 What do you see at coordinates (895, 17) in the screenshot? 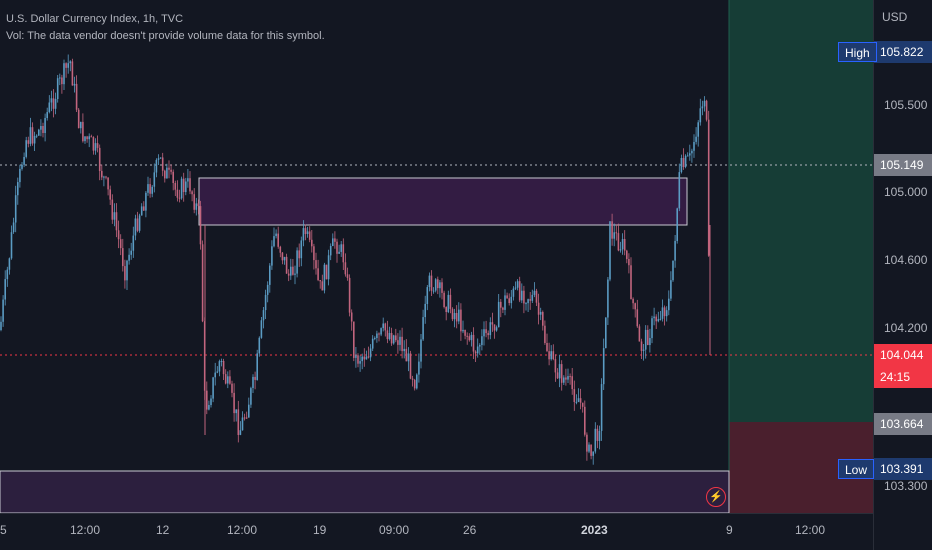
I see `currency-label: USD` at bounding box center [895, 17].